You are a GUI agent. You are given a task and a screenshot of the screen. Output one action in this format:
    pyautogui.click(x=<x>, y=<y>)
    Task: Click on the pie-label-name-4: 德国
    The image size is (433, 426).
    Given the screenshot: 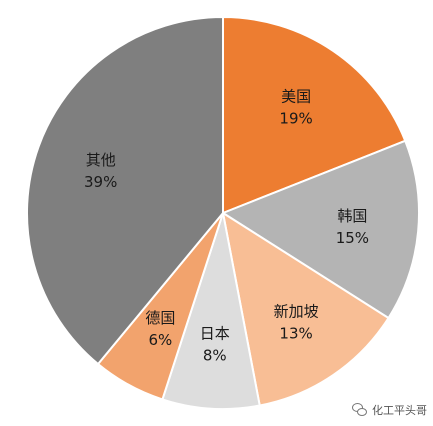 What is the action you would take?
    pyautogui.click(x=160, y=318)
    